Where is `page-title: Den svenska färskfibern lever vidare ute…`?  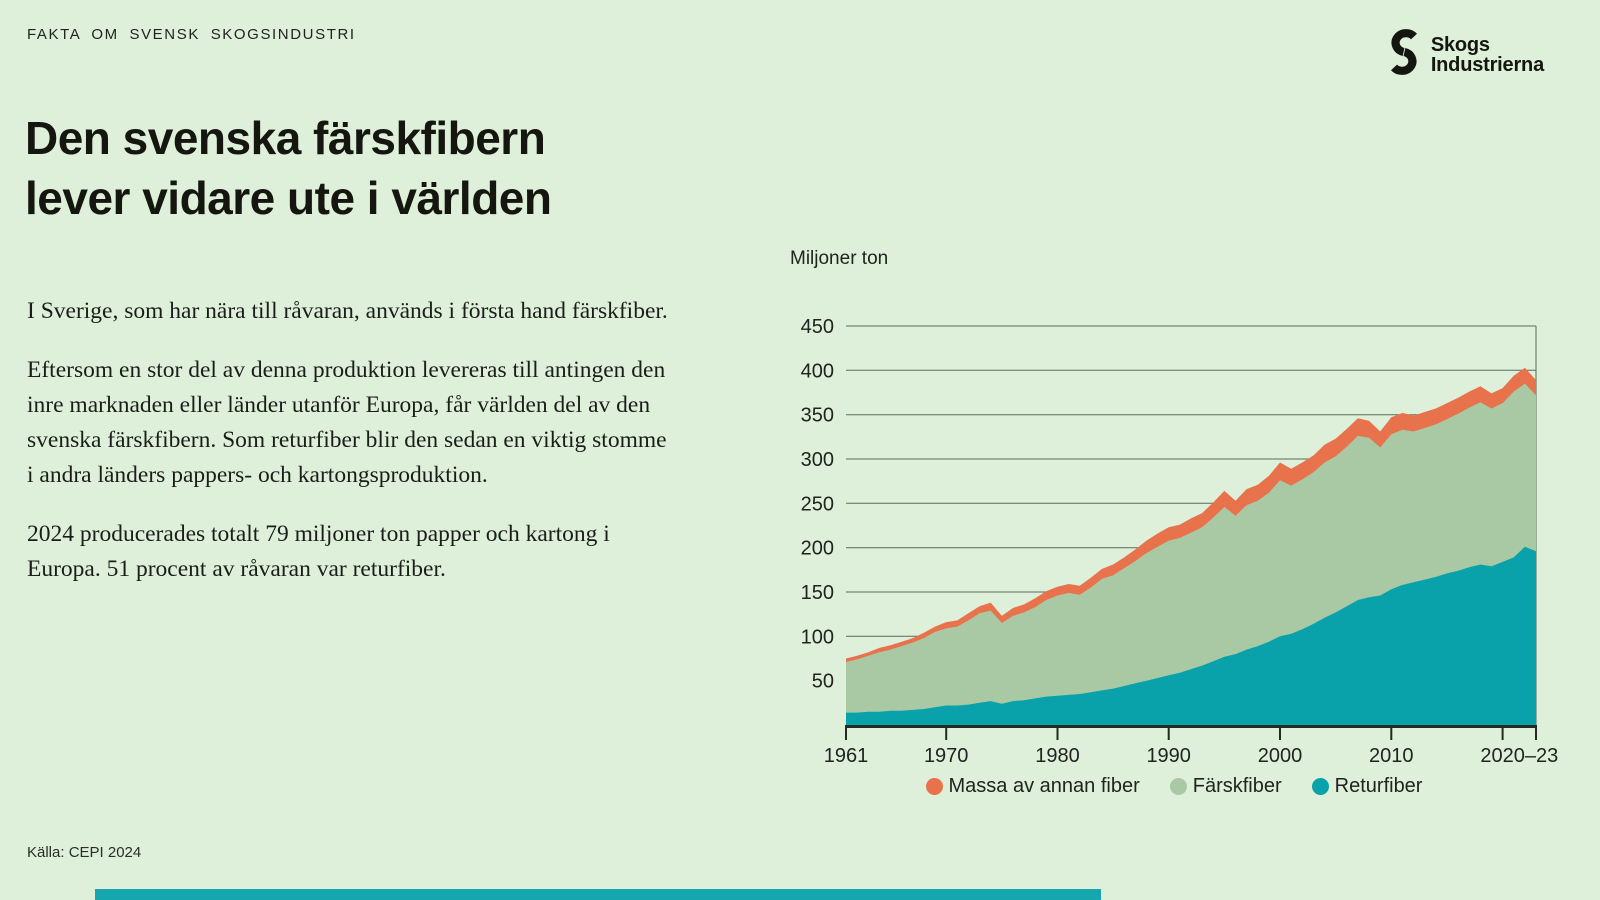
page-title: Den svenska färskfibern lever vidare ute… is located at coordinates (288, 168).